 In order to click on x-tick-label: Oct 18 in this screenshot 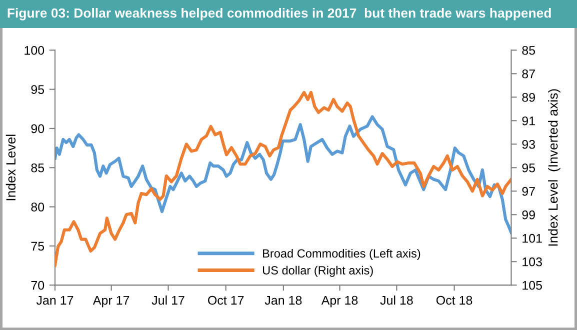, I will do `click(454, 300)`.